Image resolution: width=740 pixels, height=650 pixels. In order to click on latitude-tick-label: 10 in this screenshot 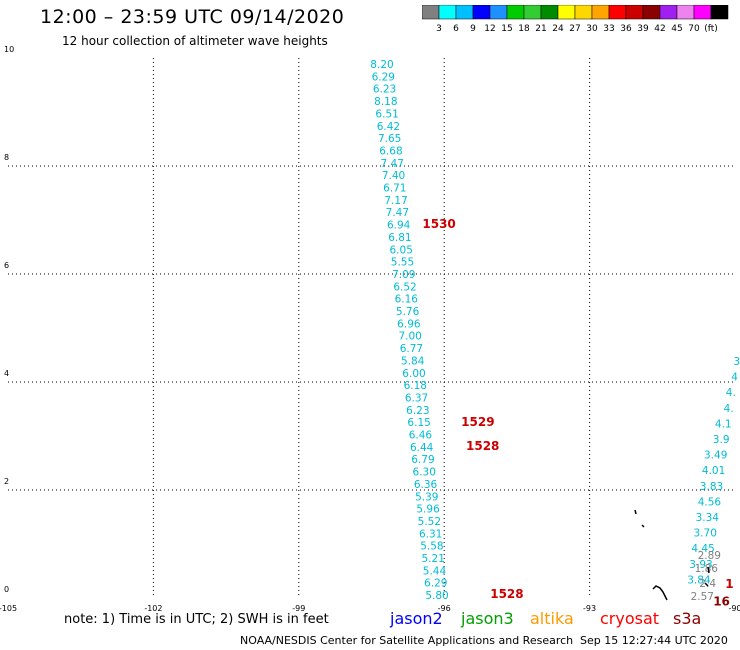, I will do `click(9, 49)`.